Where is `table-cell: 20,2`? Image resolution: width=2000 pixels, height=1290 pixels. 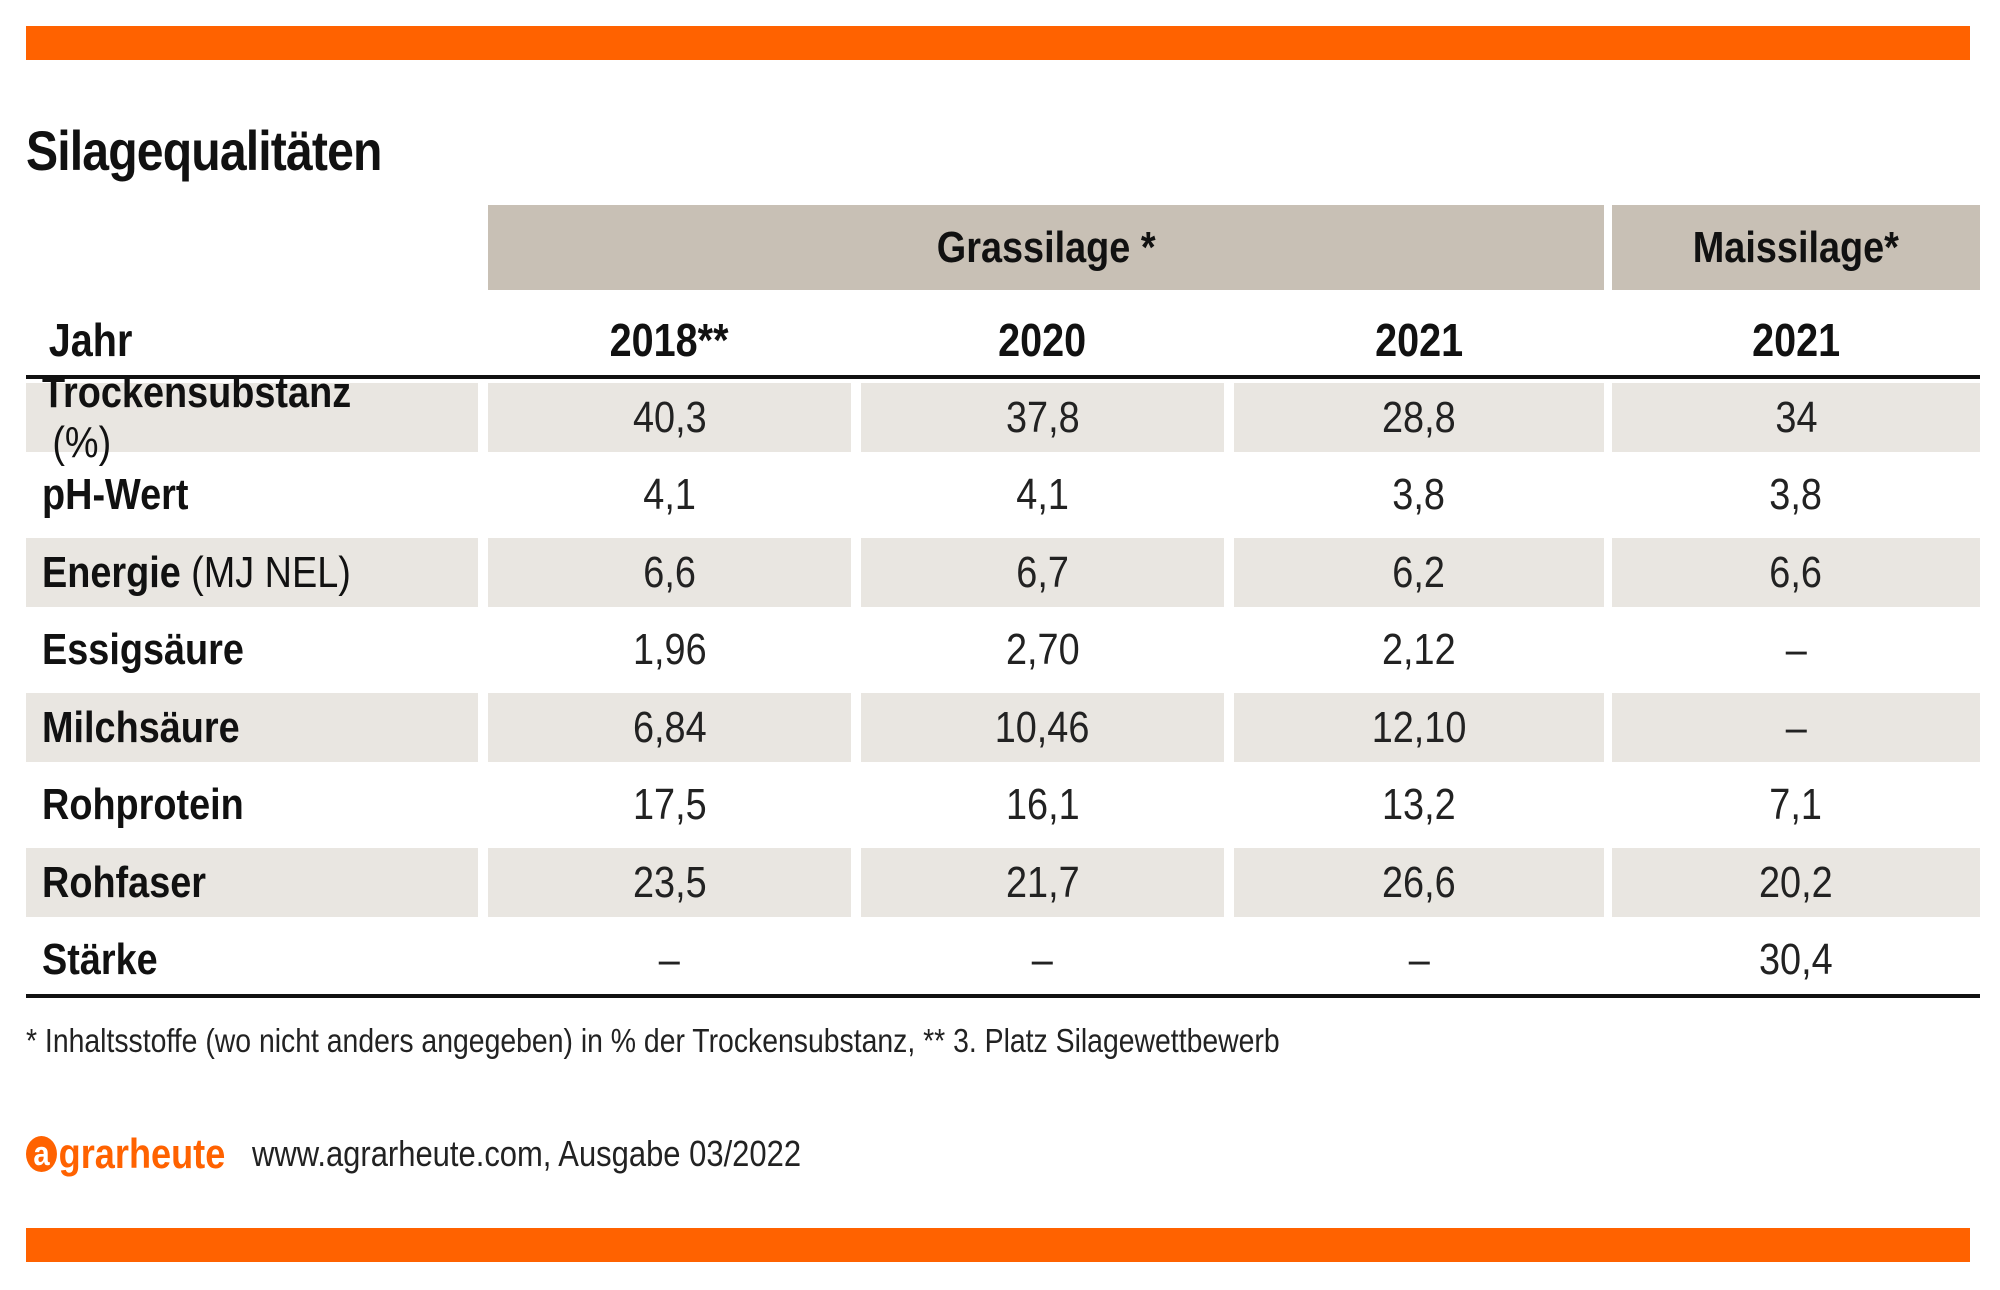 table-cell: 20,2 is located at coordinates (1796, 882).